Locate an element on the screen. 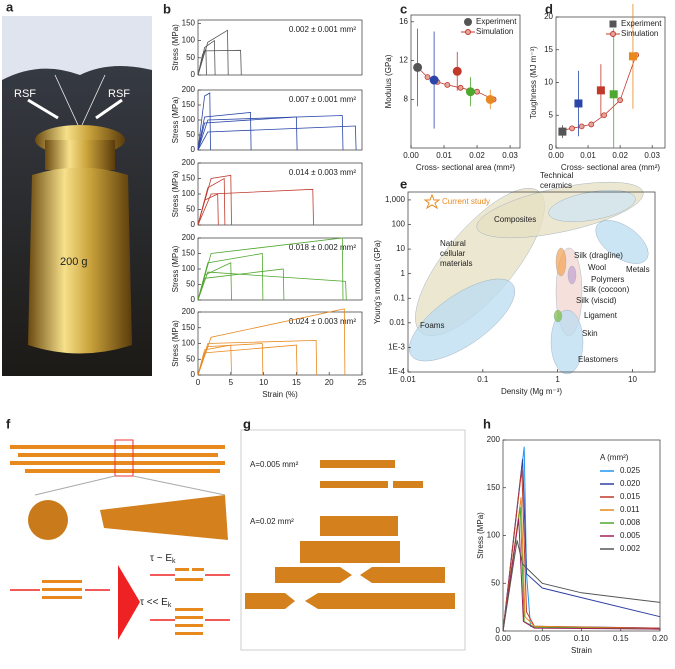 This screenshot has height=669, width=675. panel-label: a is located at coordinates (10, 7).